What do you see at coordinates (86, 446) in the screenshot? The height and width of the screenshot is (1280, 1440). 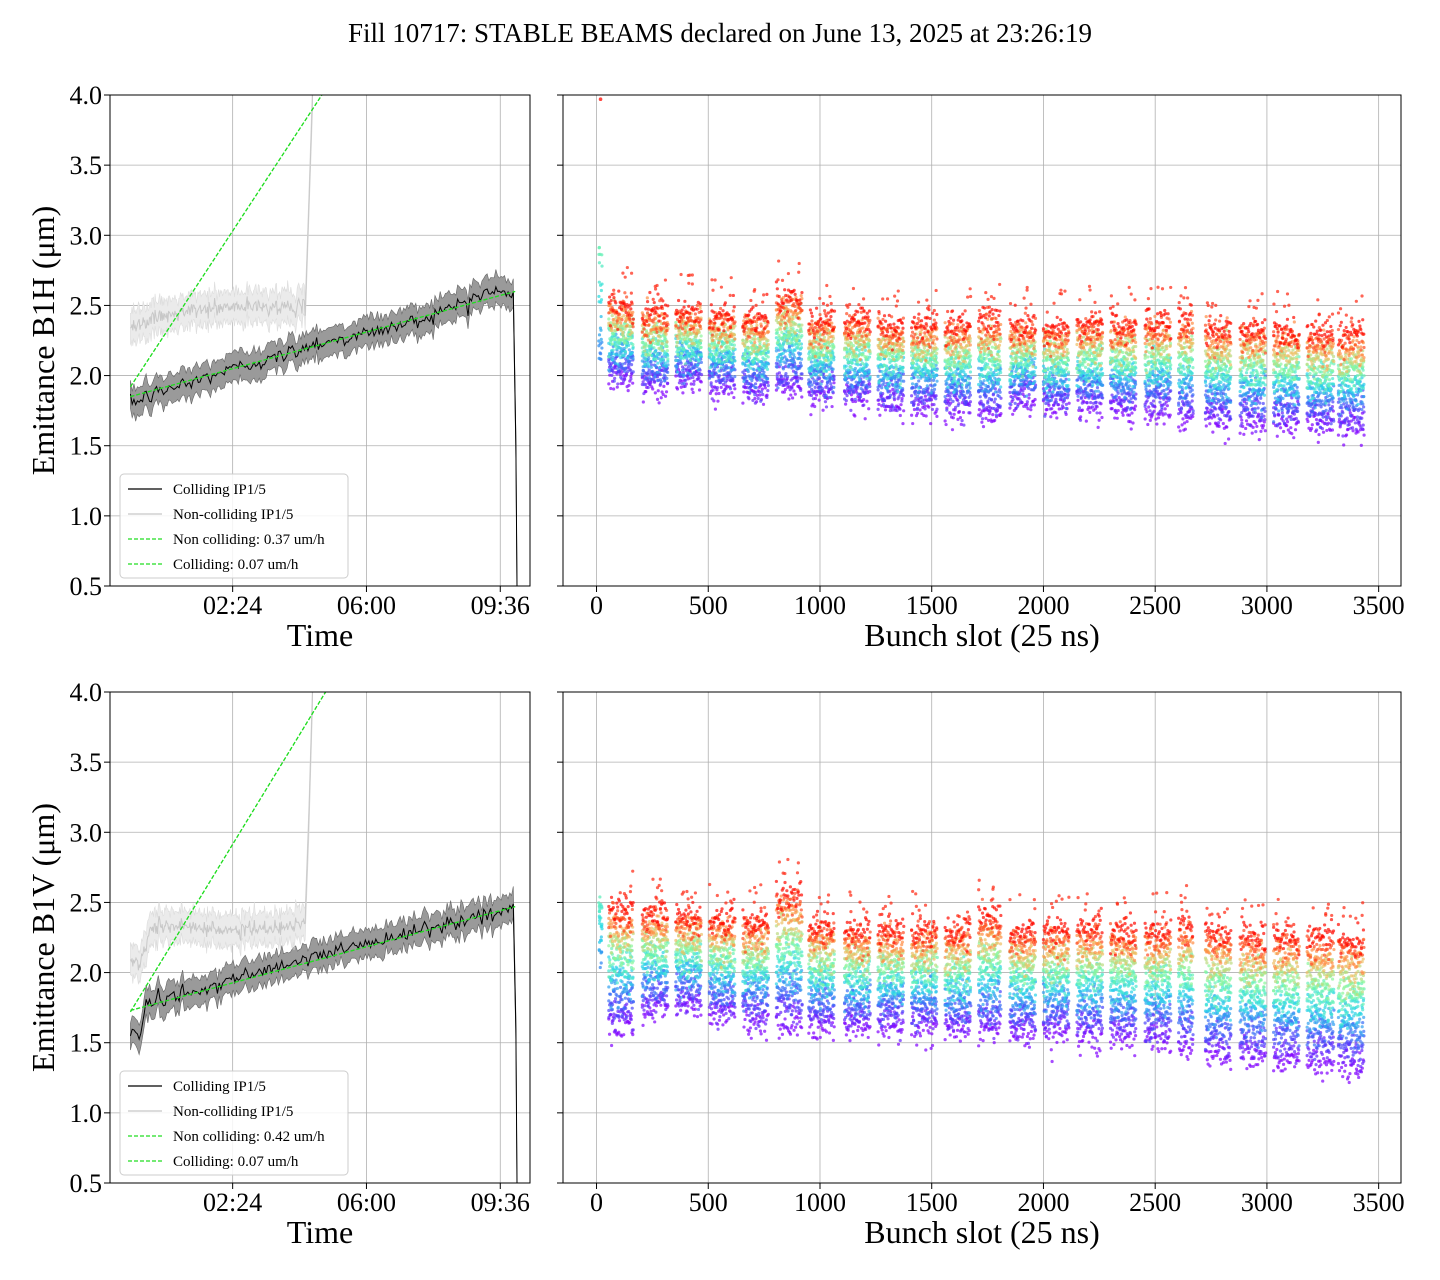 I see `y-tick-label: 1.5` at bounding box center [86, 446].